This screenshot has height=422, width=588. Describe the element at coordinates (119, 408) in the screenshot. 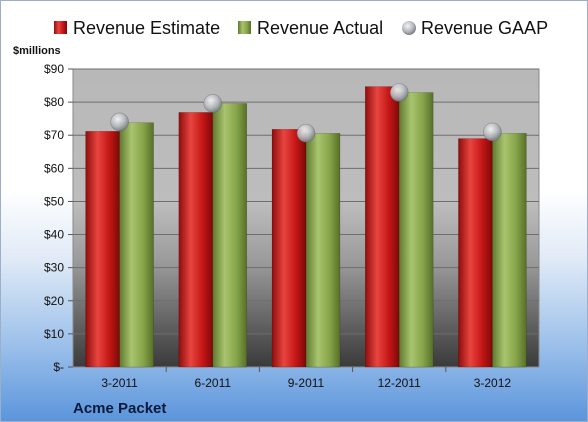

I see `company-name: Acme Packet` at that location.